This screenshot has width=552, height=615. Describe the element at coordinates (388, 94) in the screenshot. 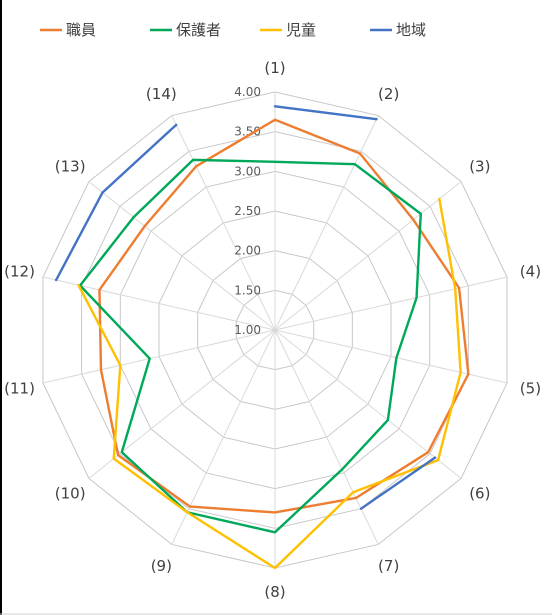

I see `category-label: (2)` at that location.